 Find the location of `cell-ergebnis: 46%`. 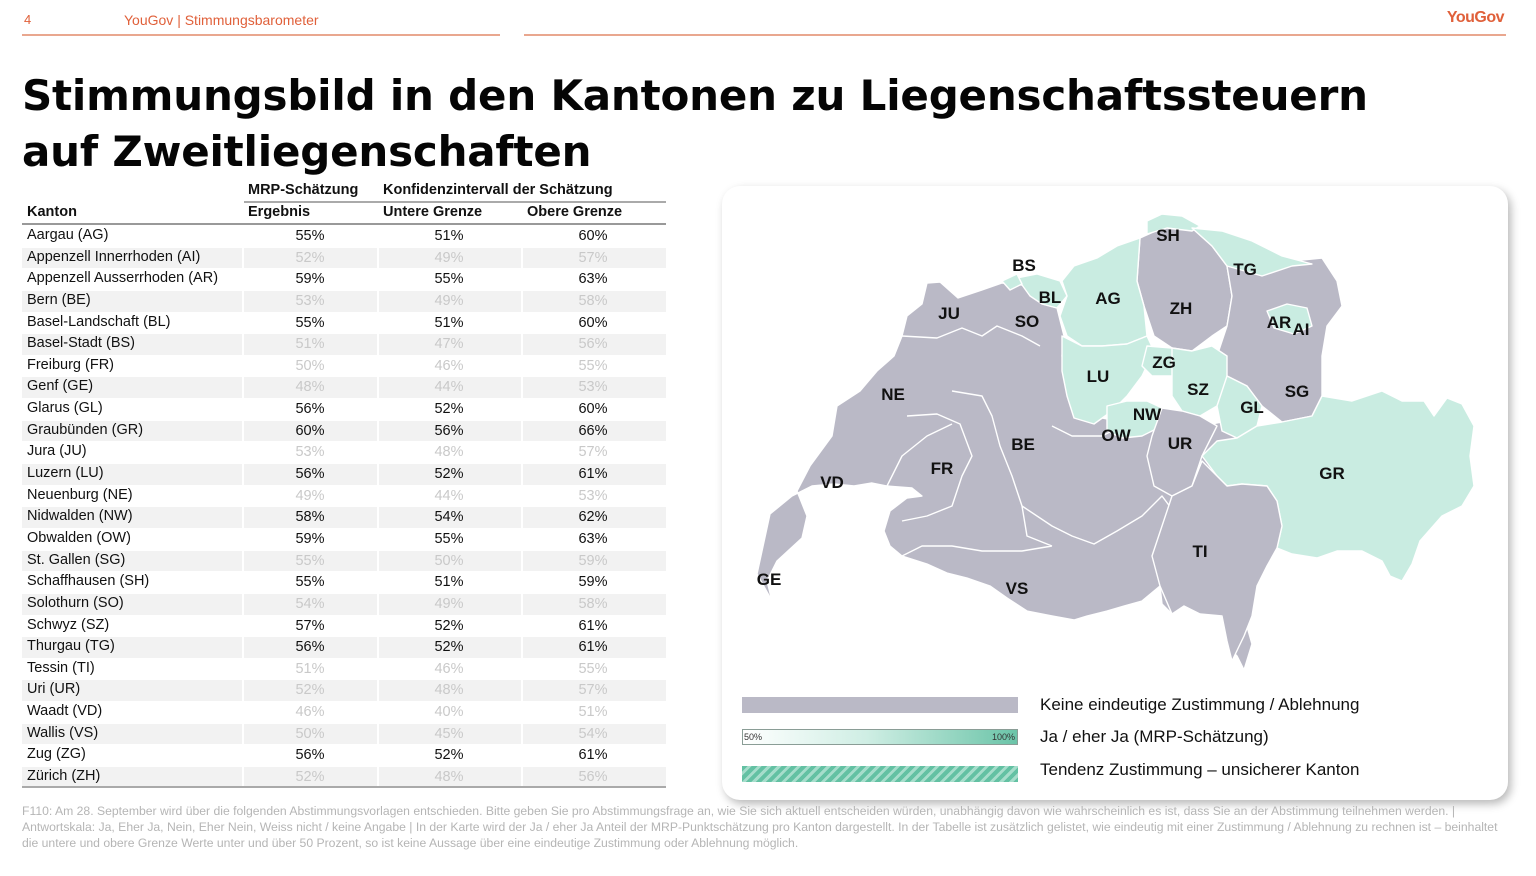

cell-ergebnis: 46% is located at coordinates (310, 712).